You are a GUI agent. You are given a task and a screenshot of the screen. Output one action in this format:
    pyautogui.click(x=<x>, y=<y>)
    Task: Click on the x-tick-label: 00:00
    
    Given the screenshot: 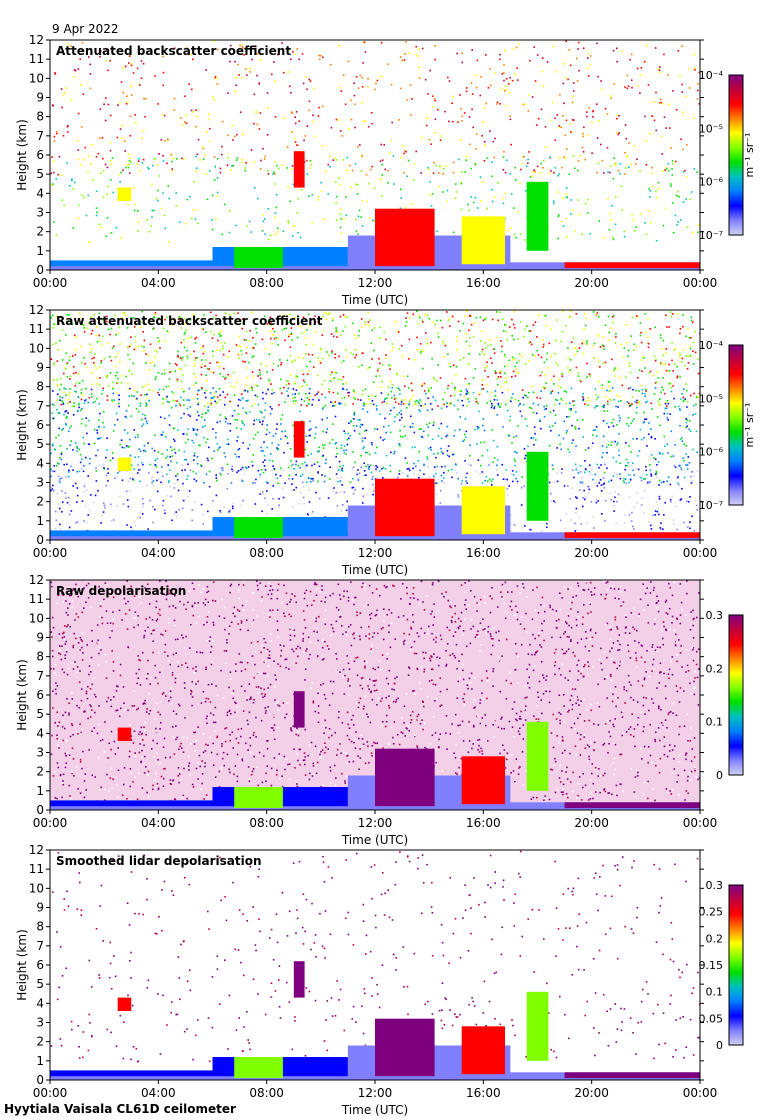 What is the action you would take?
    pyautogui.click(x=50, y=553)
    